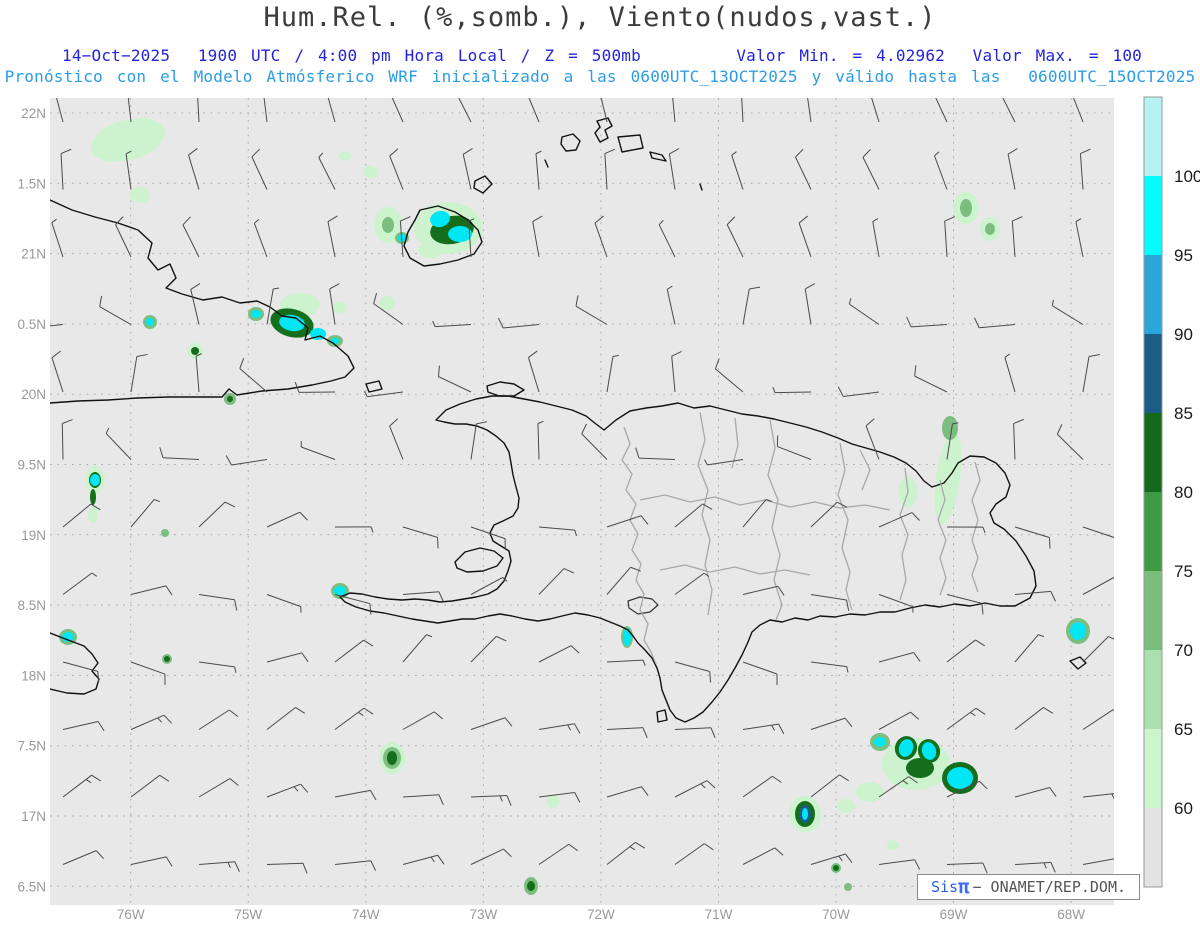  Describe the element at coordinates (479, 560) in the screenshot. I see `coastline-gonave` at that location.